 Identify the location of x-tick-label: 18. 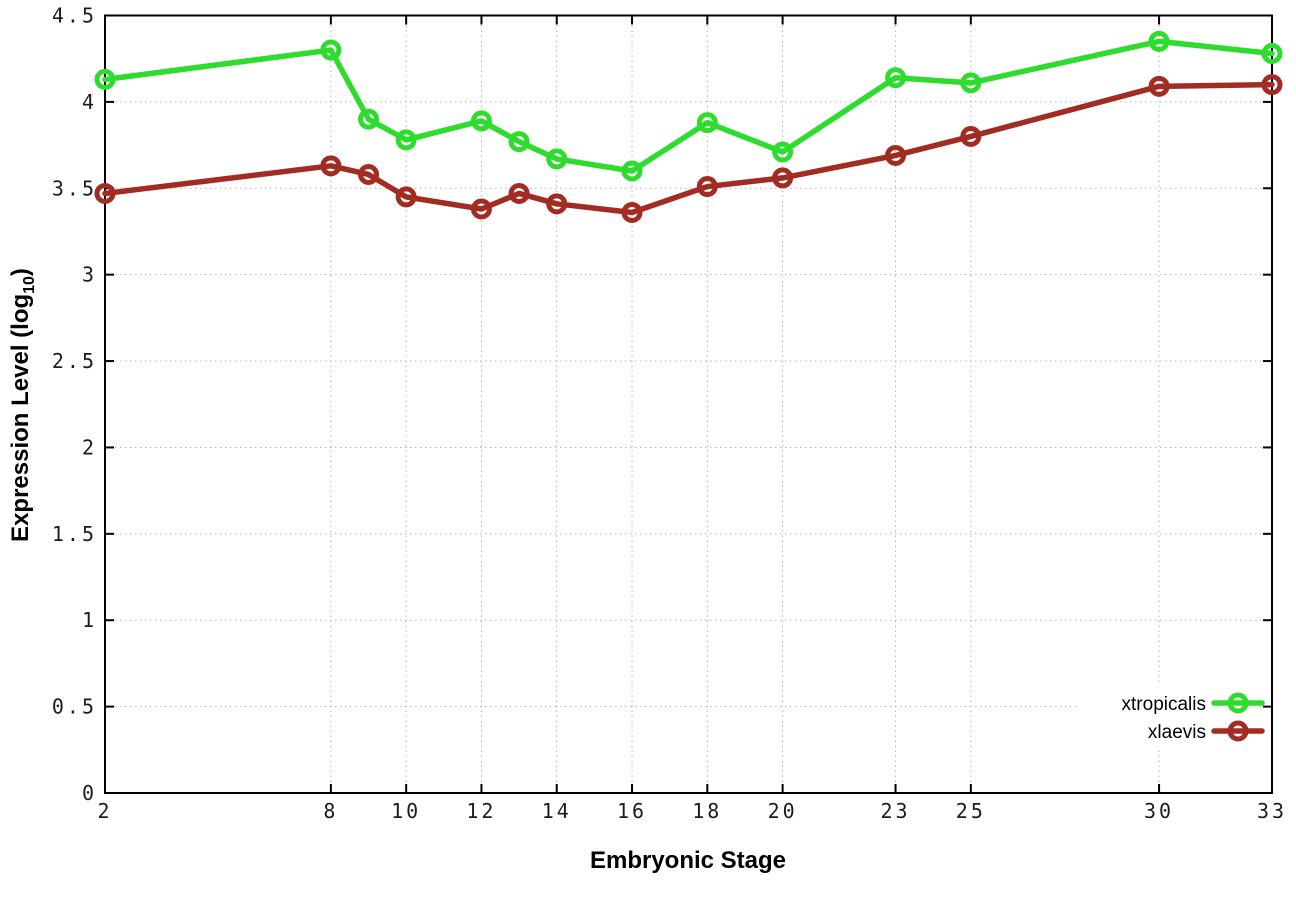
(707, 811).